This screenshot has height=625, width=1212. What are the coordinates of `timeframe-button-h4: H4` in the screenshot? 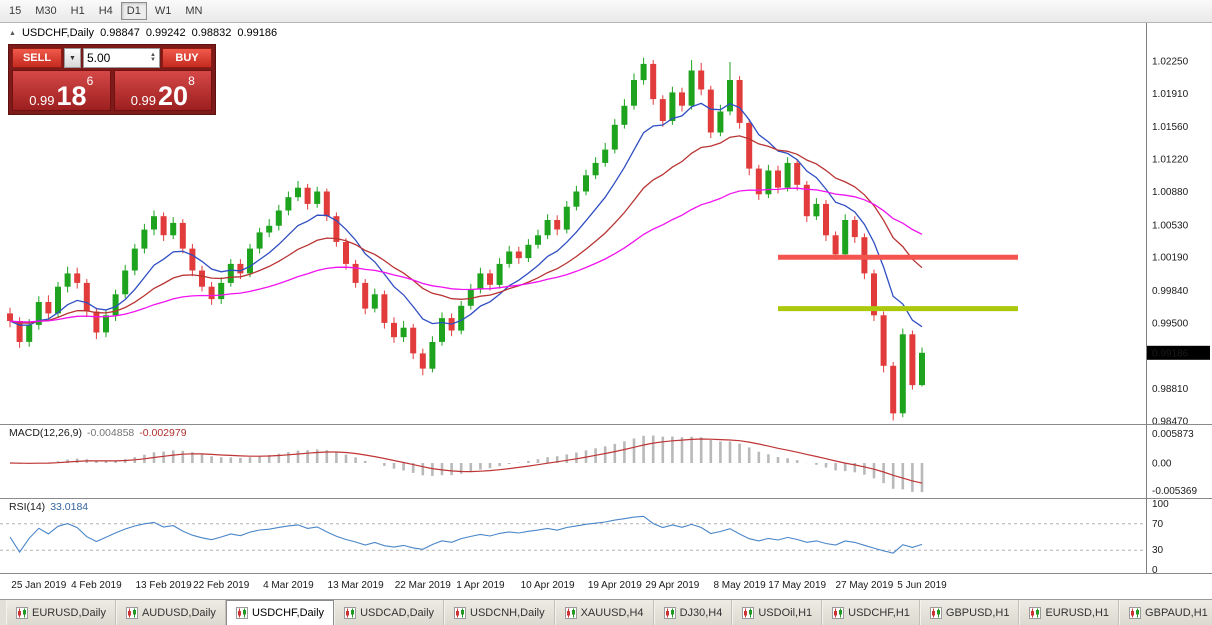 It's located at (106, 11).